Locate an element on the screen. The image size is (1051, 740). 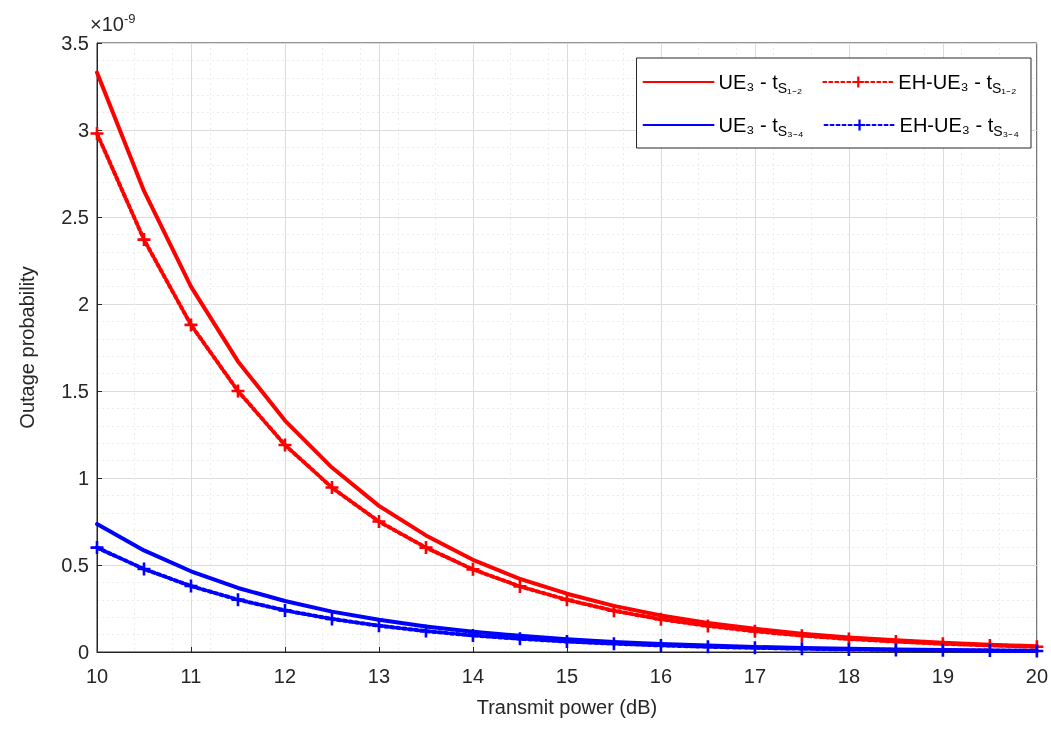
x-tick-label: 13 is located at coordinates (379, 676).